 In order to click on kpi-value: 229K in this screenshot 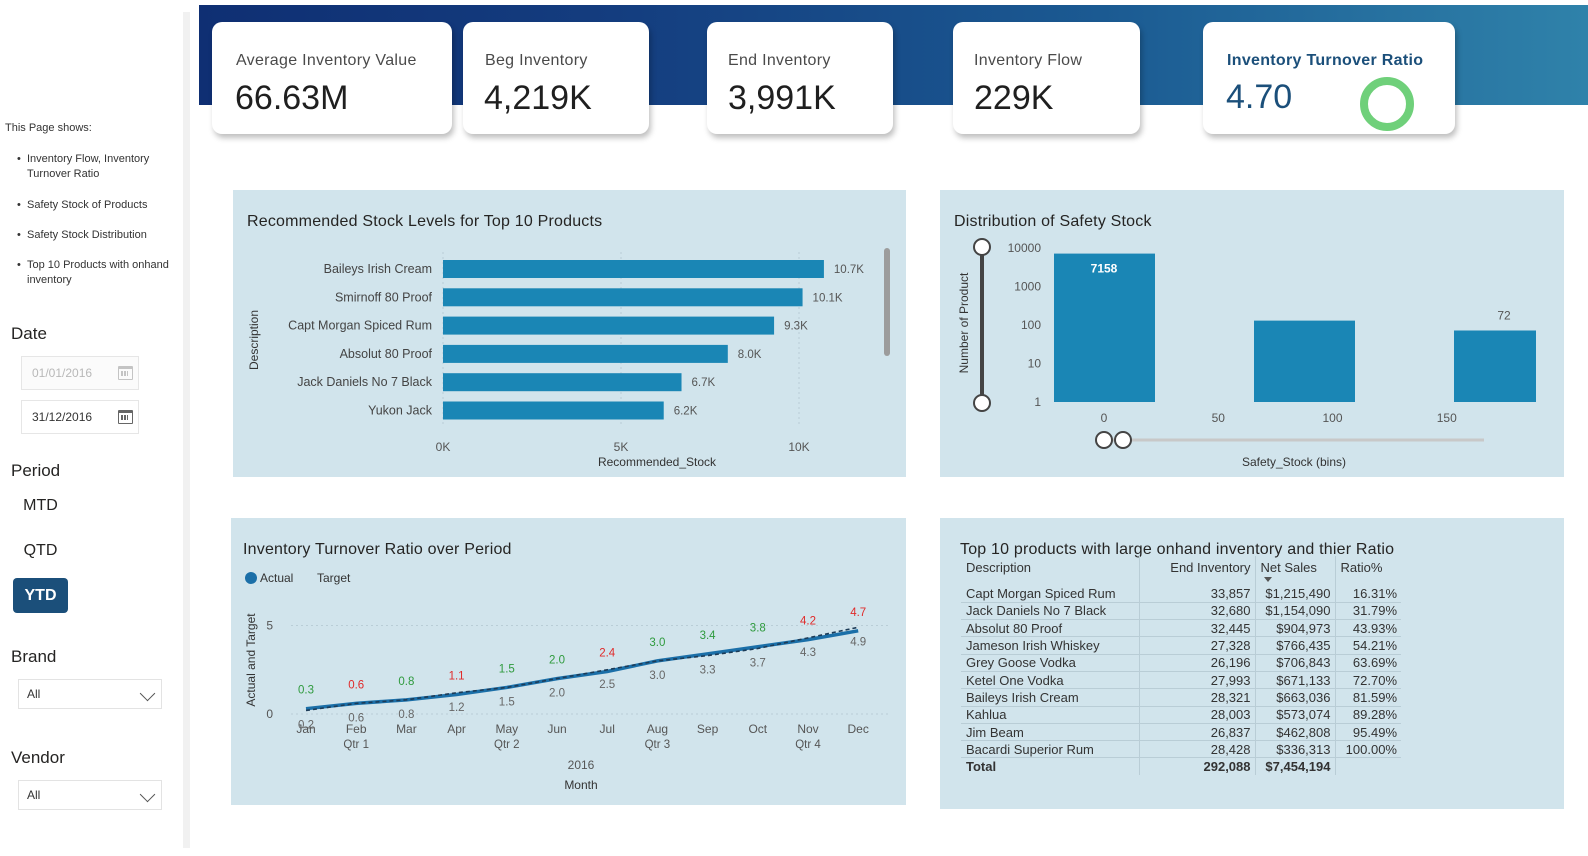, I will do `click(1014, 98)`.